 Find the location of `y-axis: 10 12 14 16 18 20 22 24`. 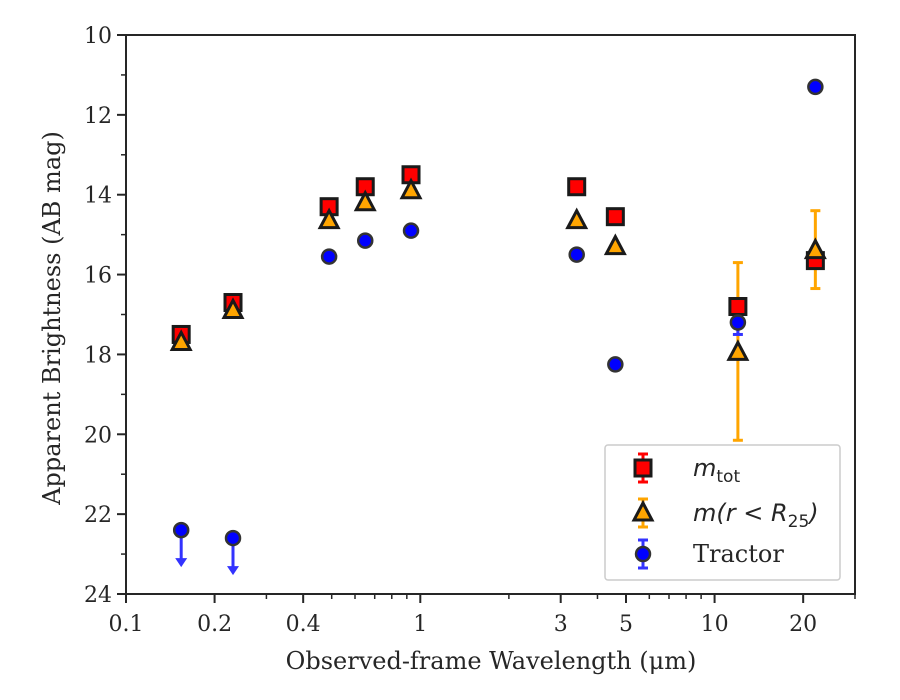

y-axis: 10 12 14 16 18 20 22 24 is located at coordinates (105, 316).